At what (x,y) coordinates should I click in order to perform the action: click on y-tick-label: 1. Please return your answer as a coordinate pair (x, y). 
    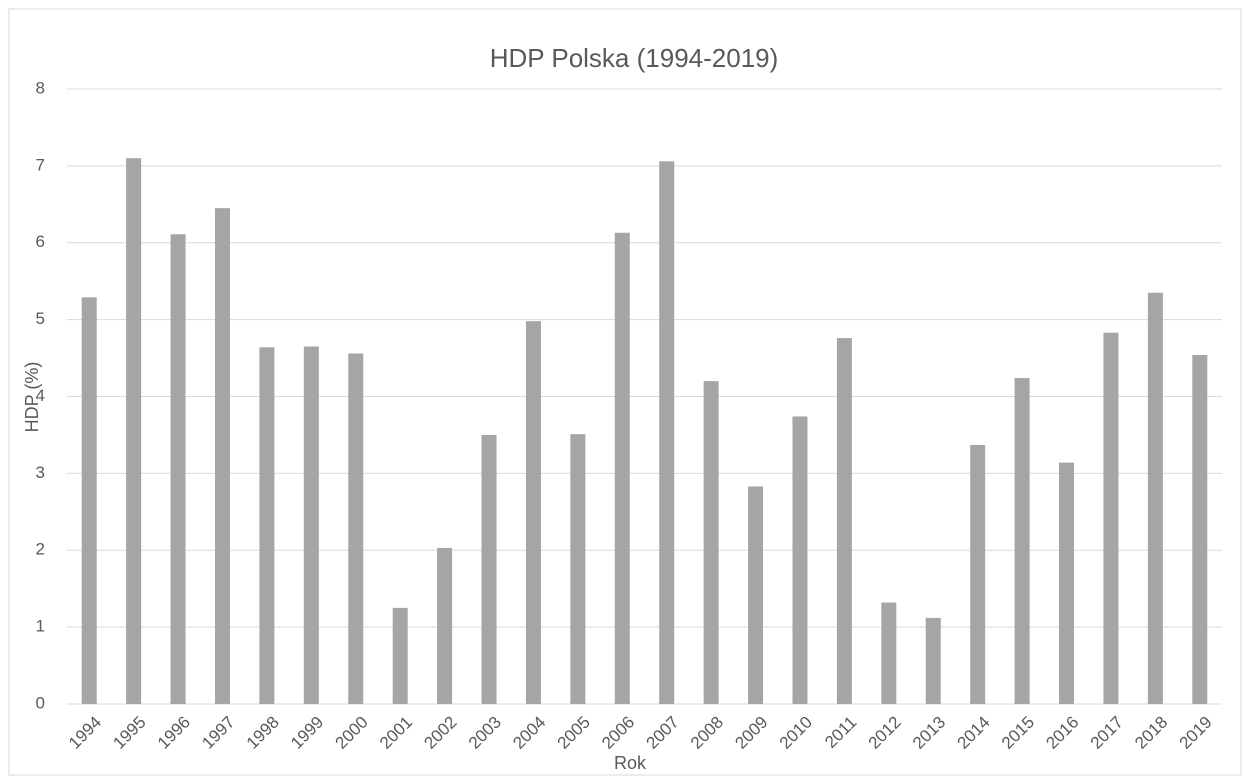
    Looking at the image, I should click on (40, 626).